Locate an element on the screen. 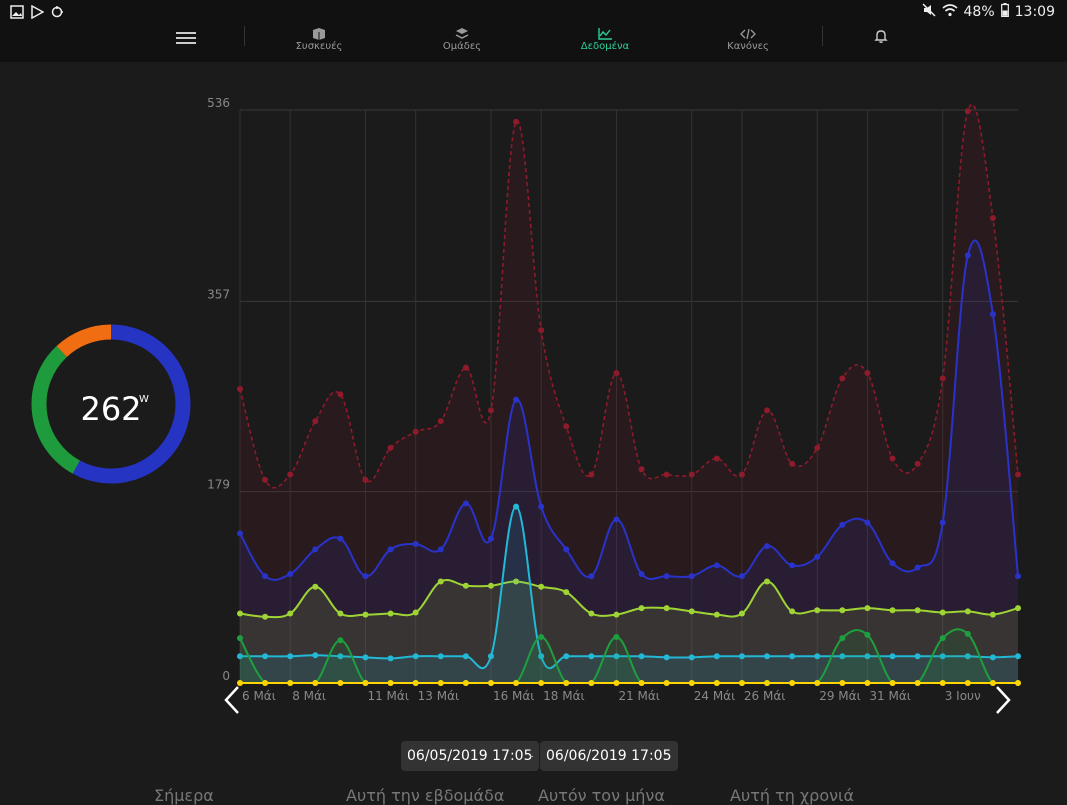 This screenshot has height=805, width=1067. start-date-picker: 06/05/2019 17:05 is located at coordinates (470, 756).